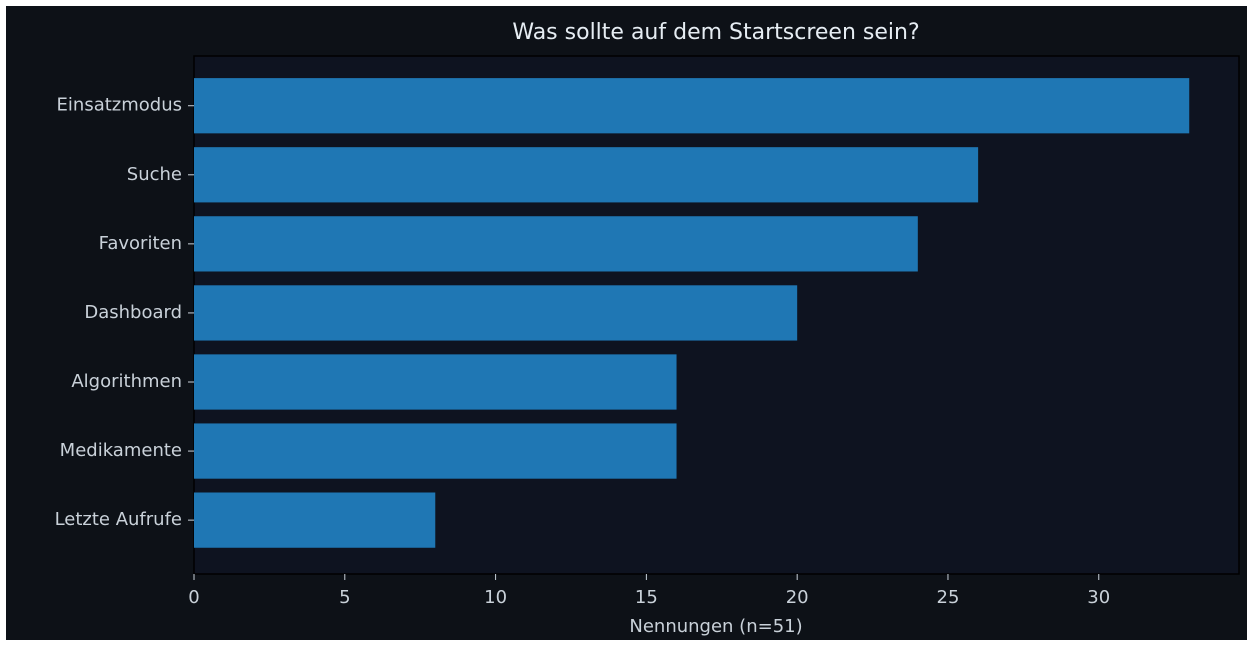 Image resolution: width=1253 pixels, height=646 pixels. I want to click on y-tick-label: Einsatzmodus, so click(119, 105).